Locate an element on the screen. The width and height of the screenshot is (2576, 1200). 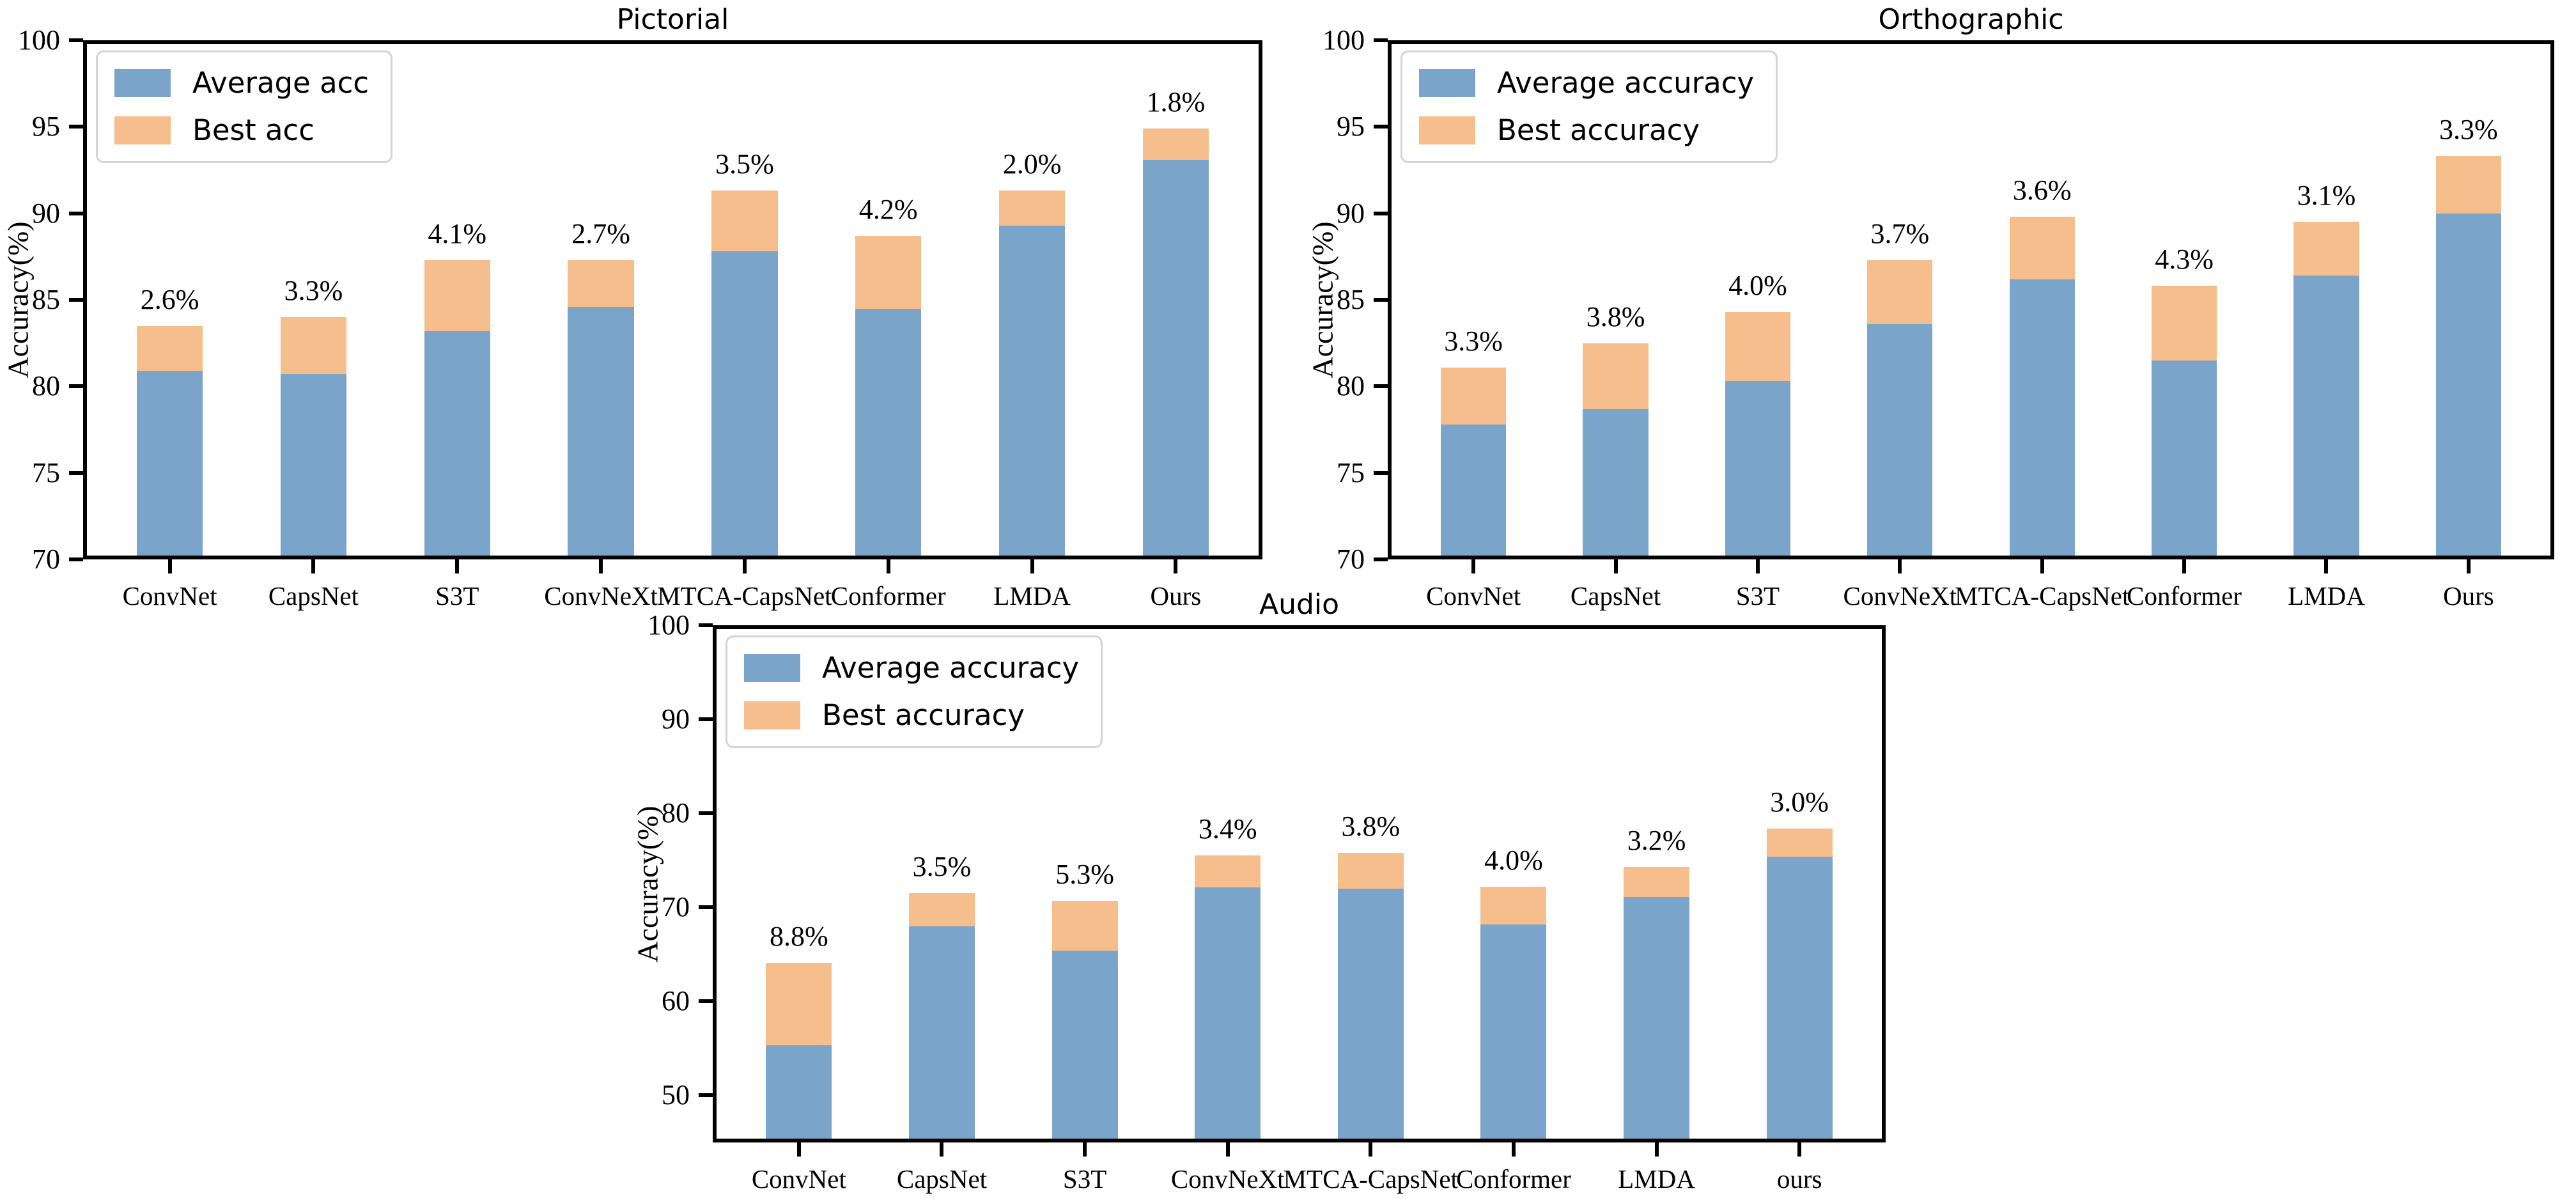
legend-label: Best accuracy is located at coordinates (1599, 130).